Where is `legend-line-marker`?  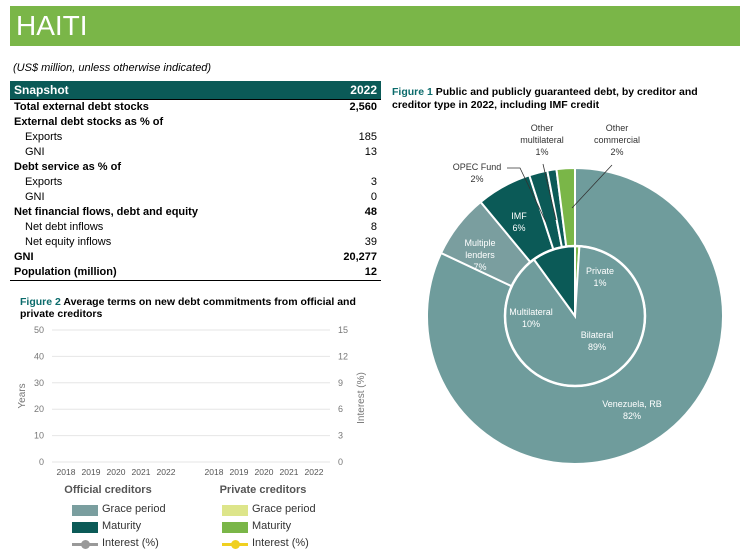 legend-line-marker is located at coordinates (235, 544).